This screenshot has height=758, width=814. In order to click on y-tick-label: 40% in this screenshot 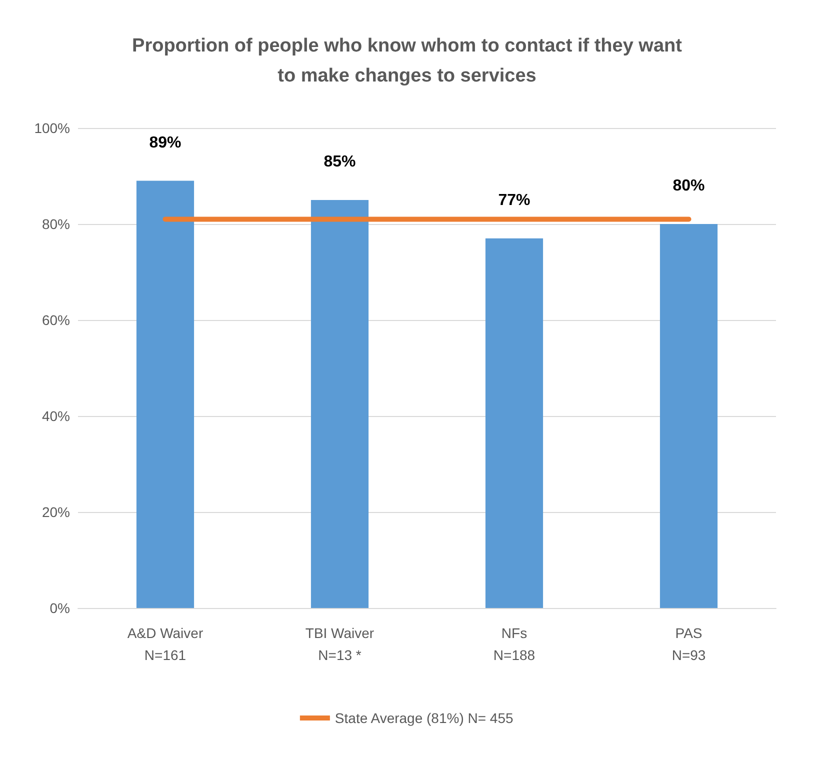, I will do `click(56, 416)`.